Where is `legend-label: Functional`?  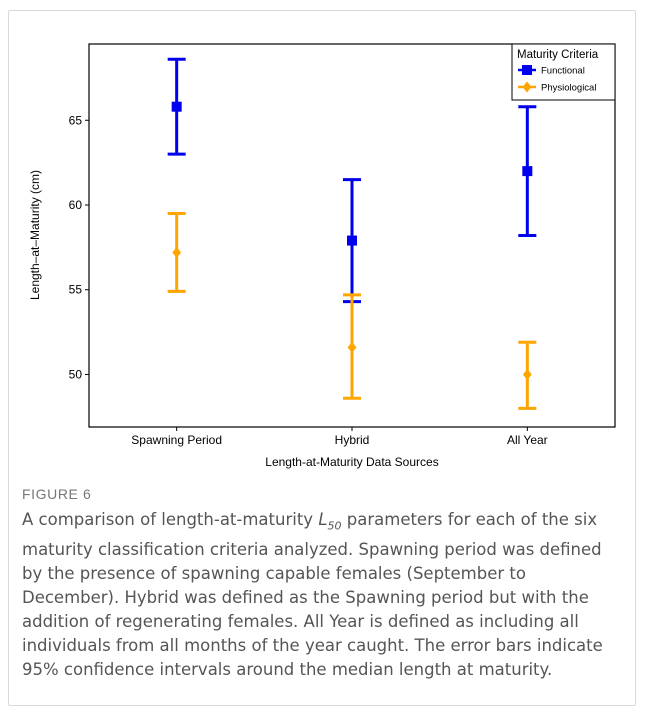
legend-label: Functional is located at coordinates (563, 71).